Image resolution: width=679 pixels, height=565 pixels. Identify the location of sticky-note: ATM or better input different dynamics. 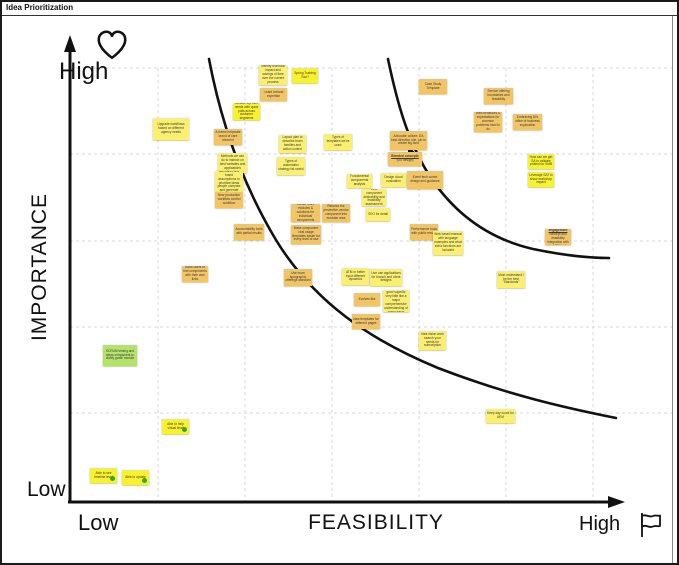
(355, 276).